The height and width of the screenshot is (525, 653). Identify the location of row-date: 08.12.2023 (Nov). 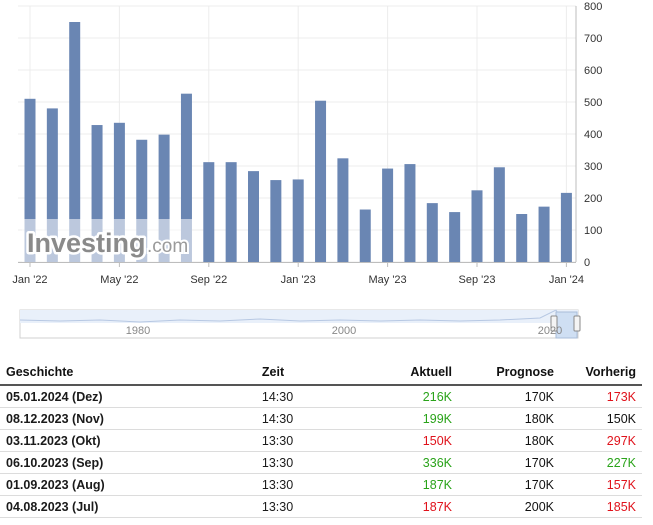
(128, 418).